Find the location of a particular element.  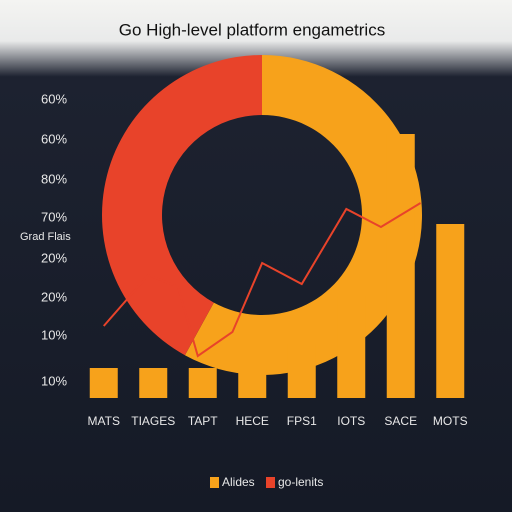

x-tick-label: FPS1 is located at coordinates (302, 421).